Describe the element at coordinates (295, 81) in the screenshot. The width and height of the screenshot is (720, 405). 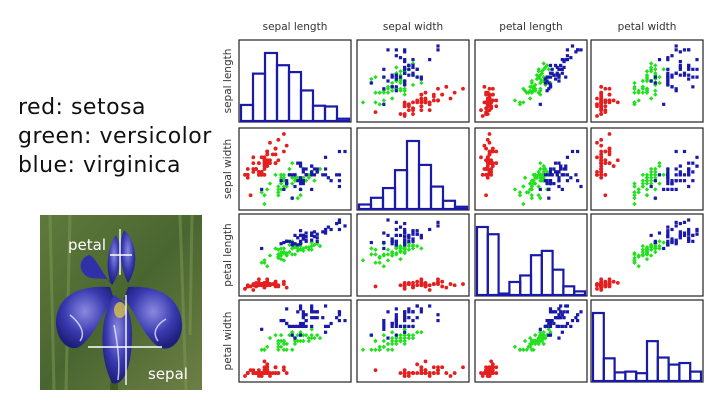
I see `panel-frame-r0-c0` at that location.